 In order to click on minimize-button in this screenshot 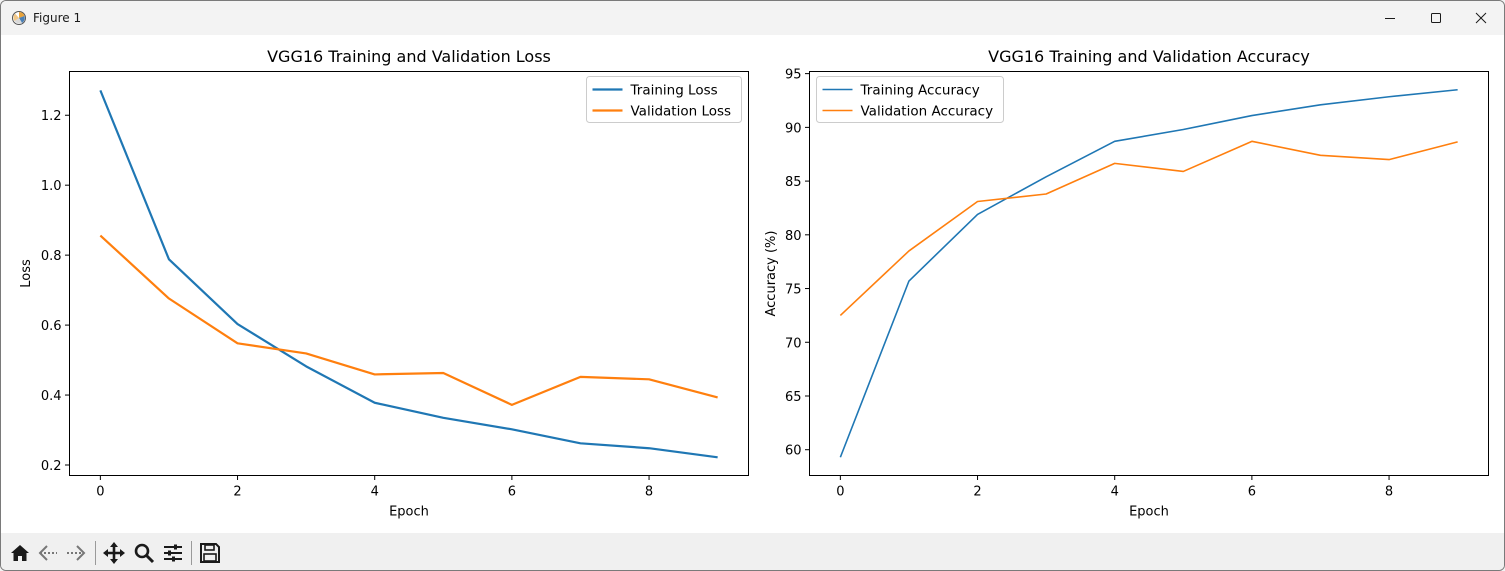, I will do `click(1390, 18)`.